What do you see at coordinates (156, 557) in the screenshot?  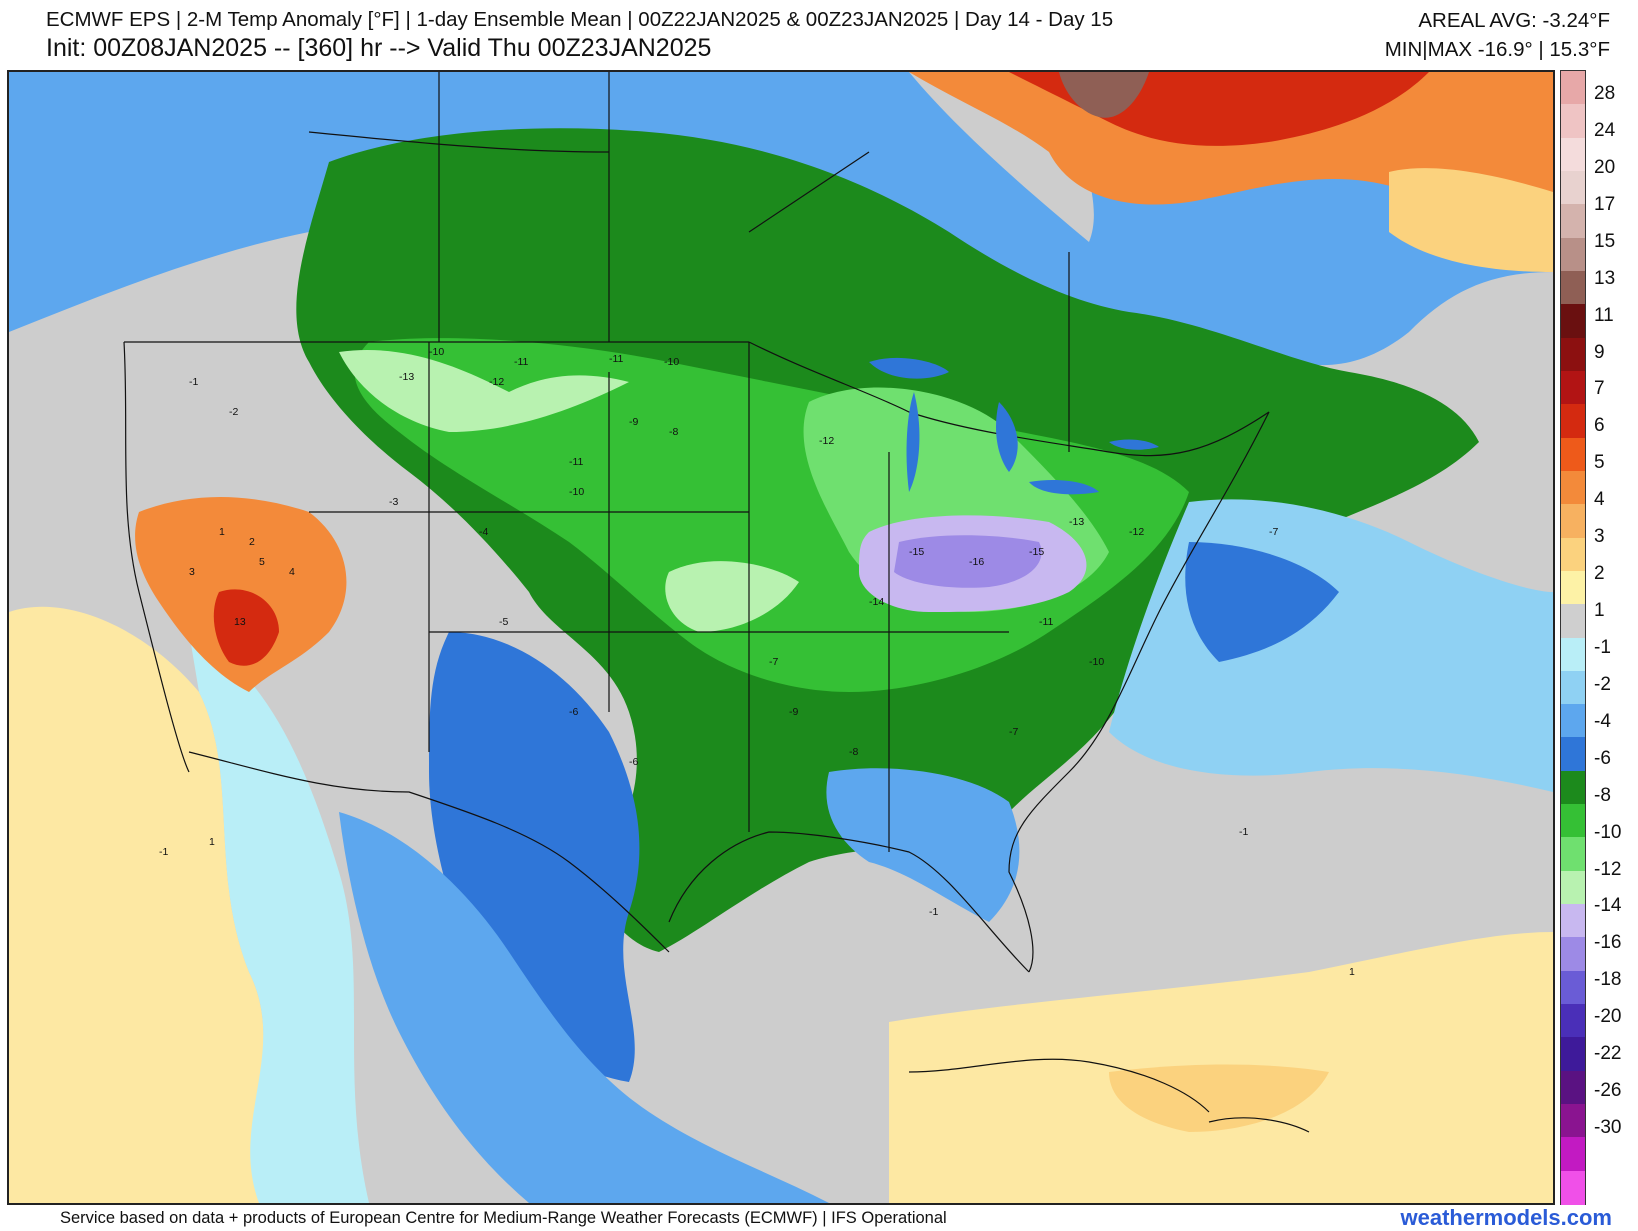 I see `west-coast` at bounding box center [156, 557].